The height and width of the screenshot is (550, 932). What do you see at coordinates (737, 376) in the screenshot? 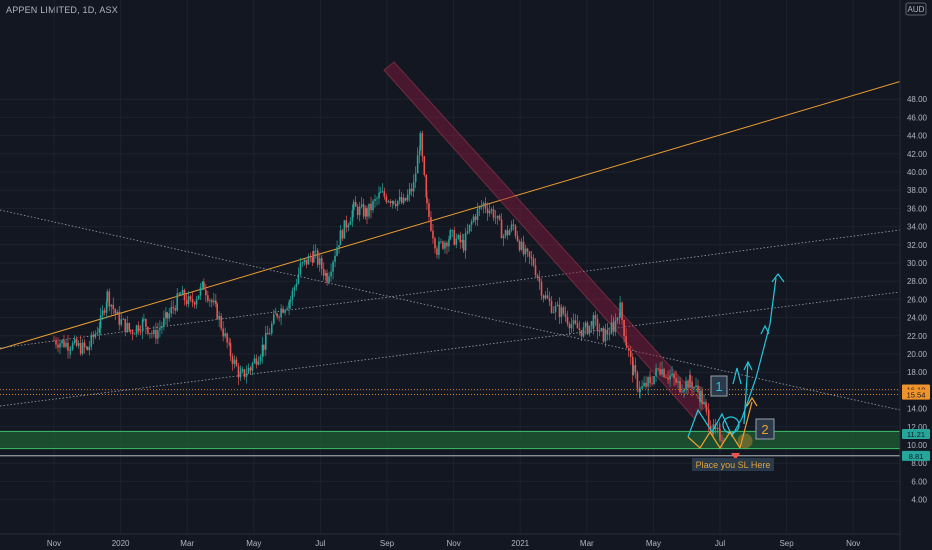
I see `arrow-head-icon` at bounding box center [737, 376].